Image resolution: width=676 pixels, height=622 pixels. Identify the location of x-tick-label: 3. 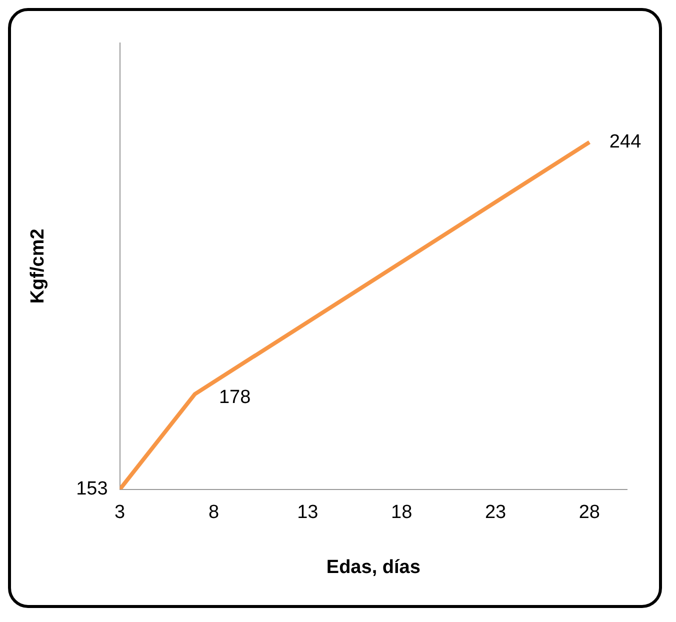
(120, 513).